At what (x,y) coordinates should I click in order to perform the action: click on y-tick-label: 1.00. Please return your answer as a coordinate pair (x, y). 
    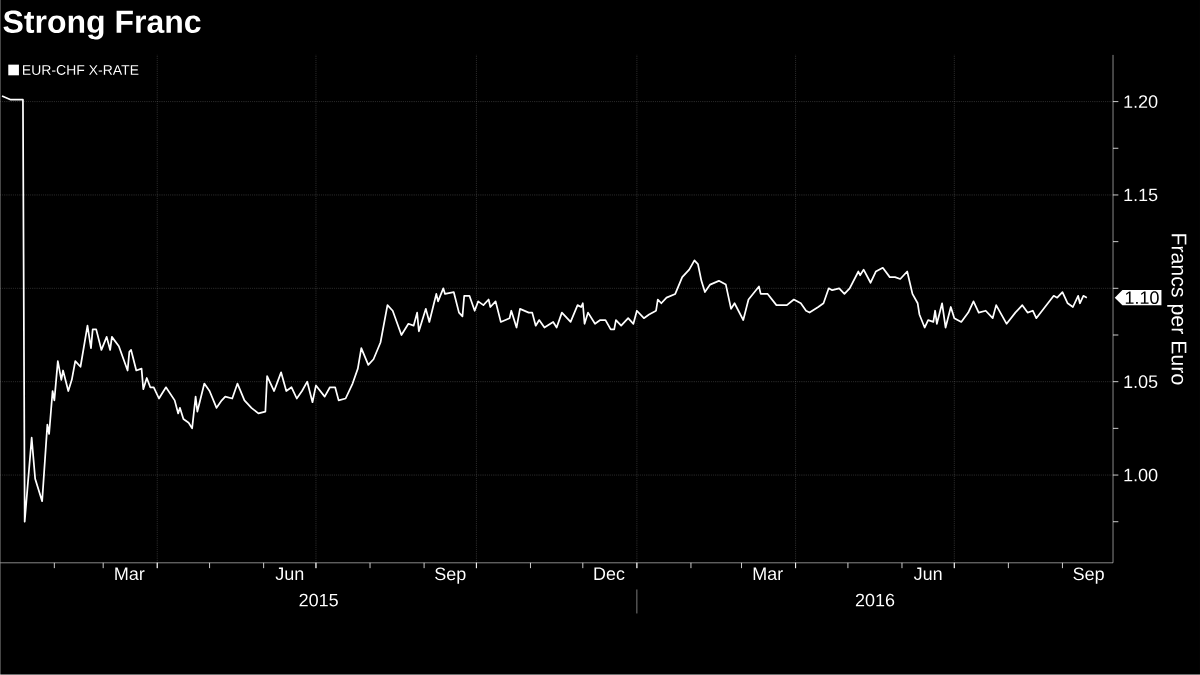
    Looking at the image, I should click on (1141, 475).